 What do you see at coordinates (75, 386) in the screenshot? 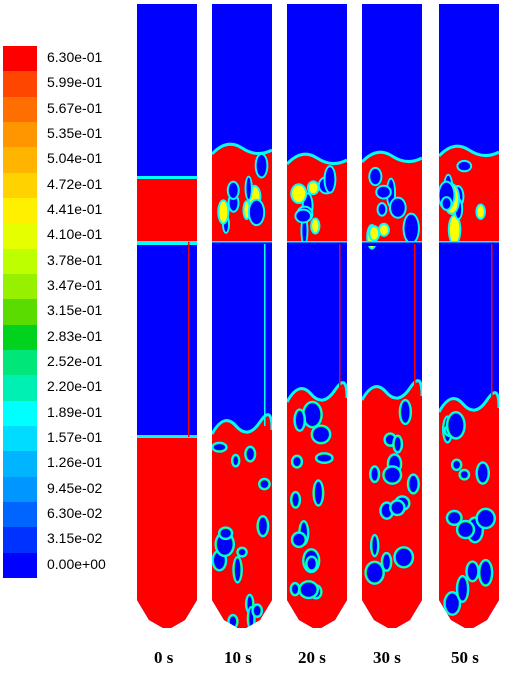
I see `legend-tick-label: 2.20e-01` at bounding box center [75, 386].